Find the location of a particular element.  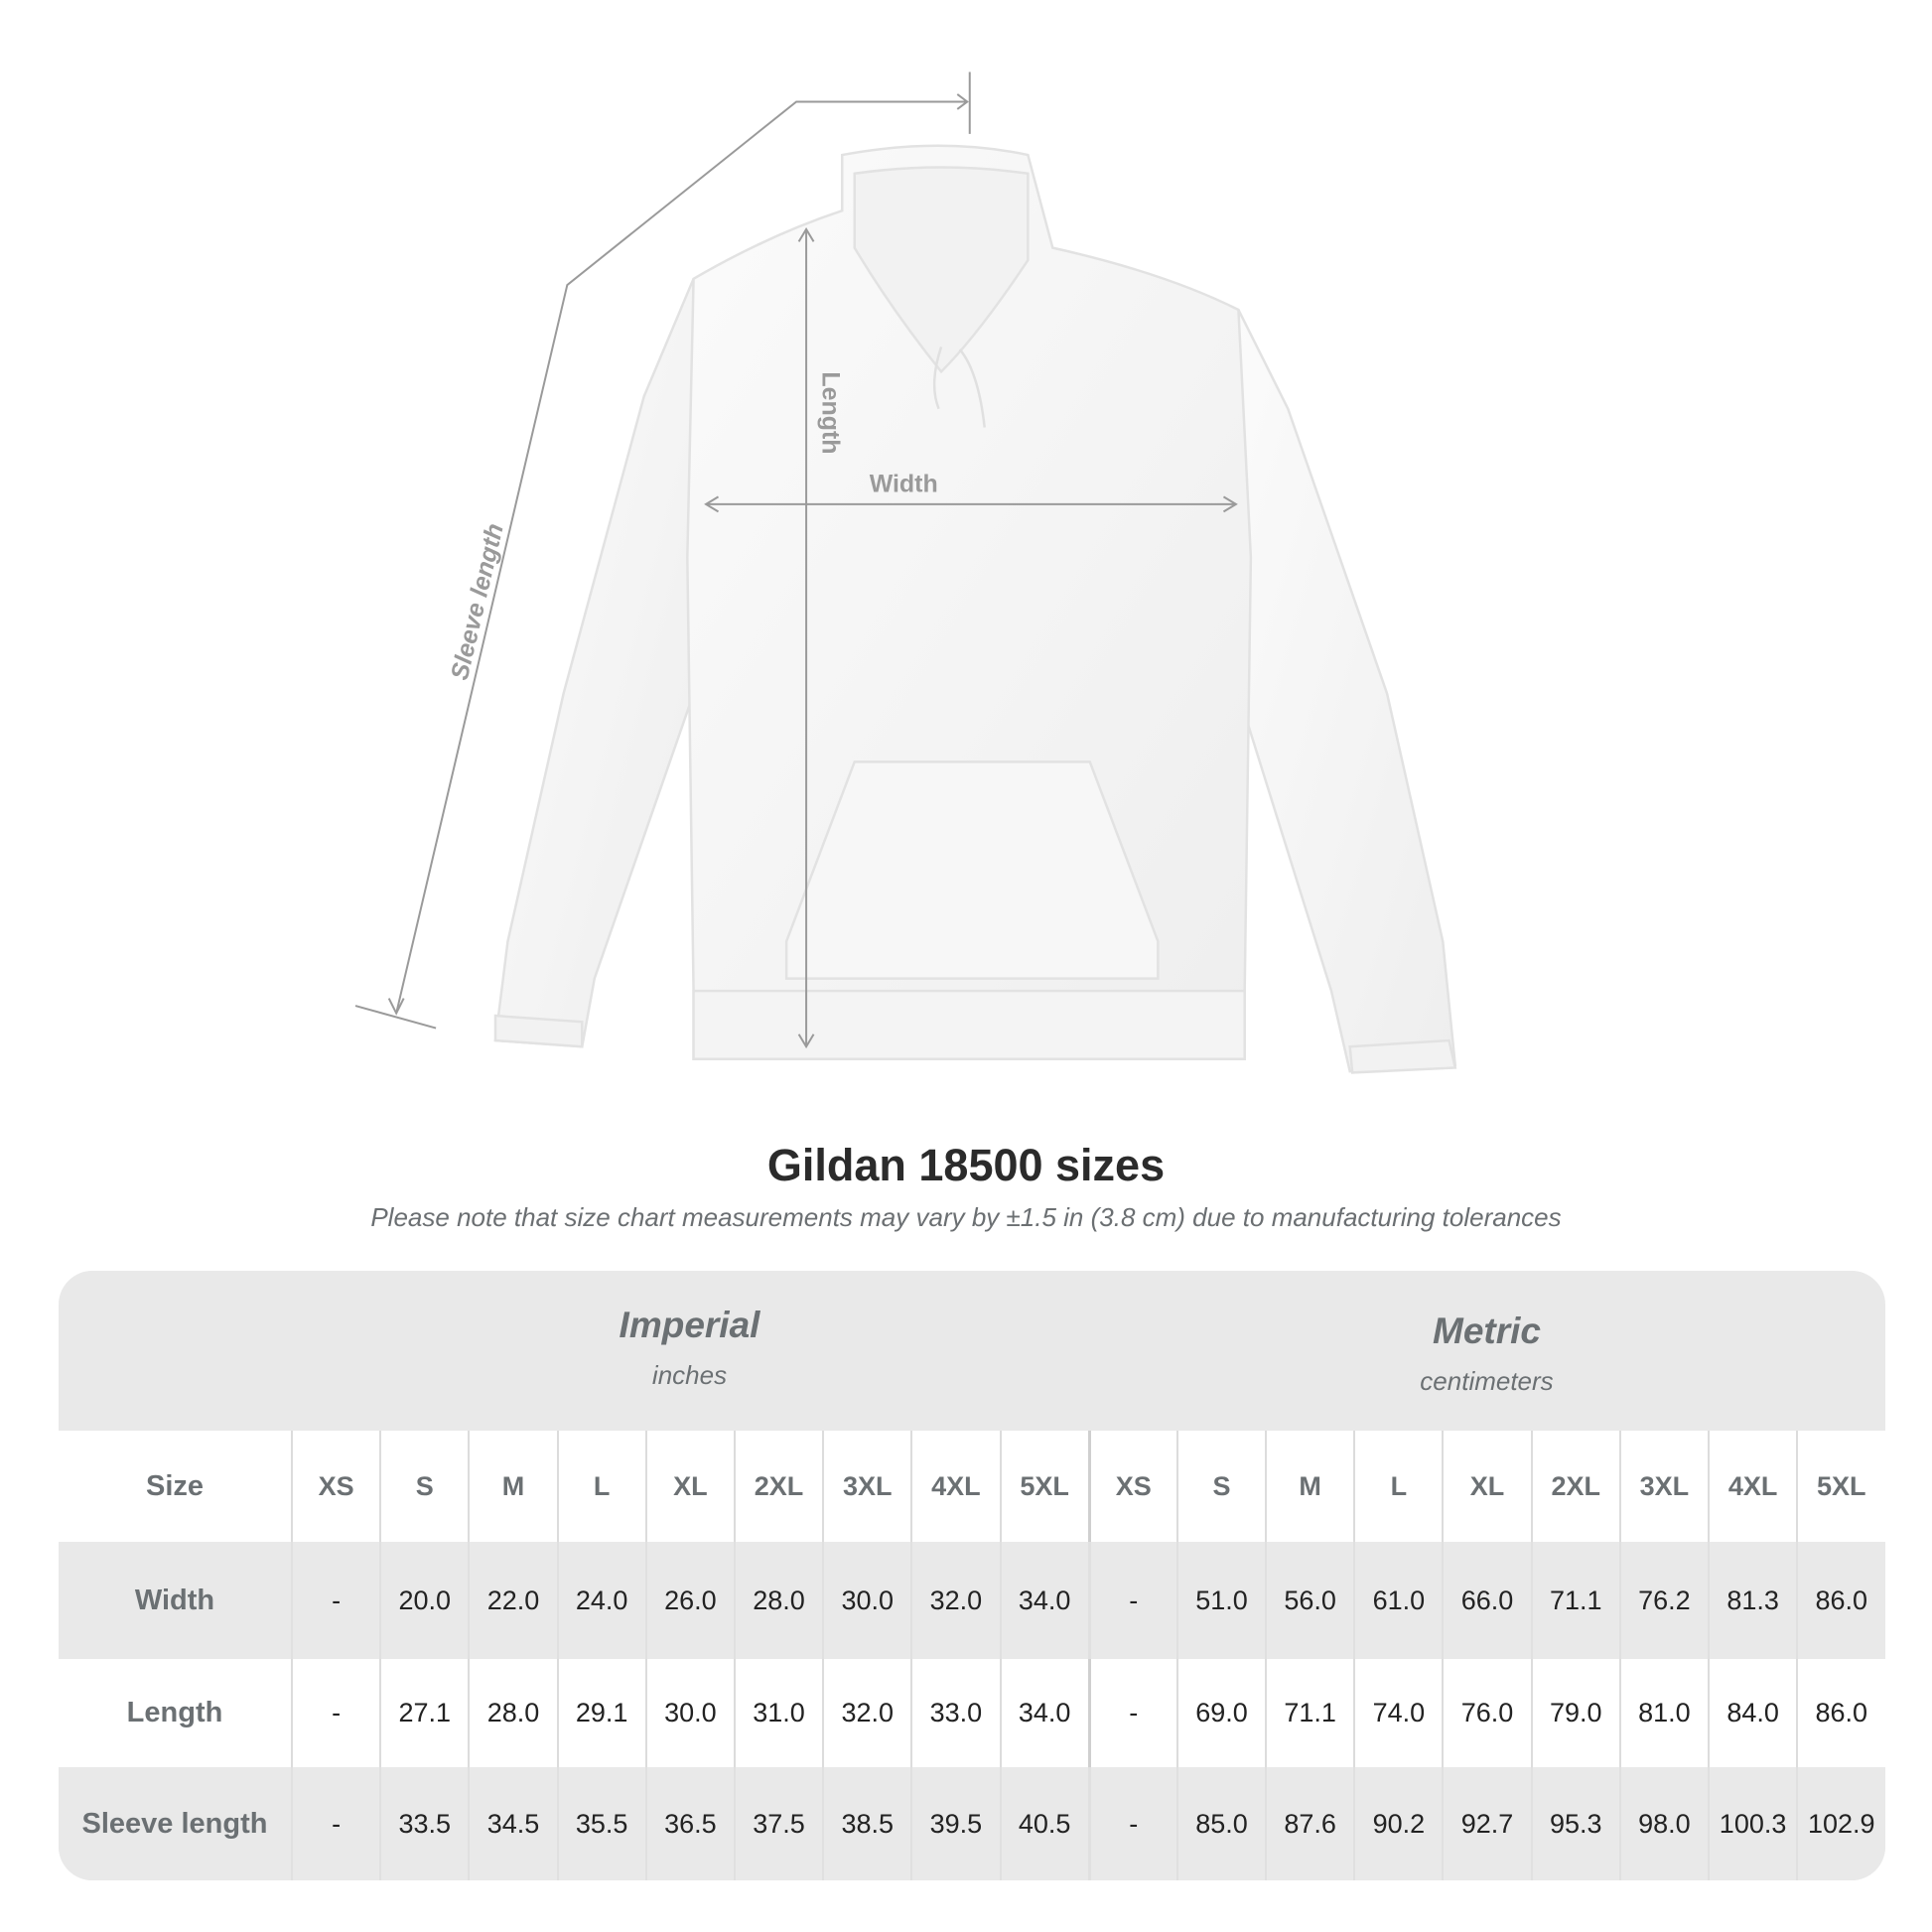

value-cell: 34.5 is located at coordinates (512, 1823).